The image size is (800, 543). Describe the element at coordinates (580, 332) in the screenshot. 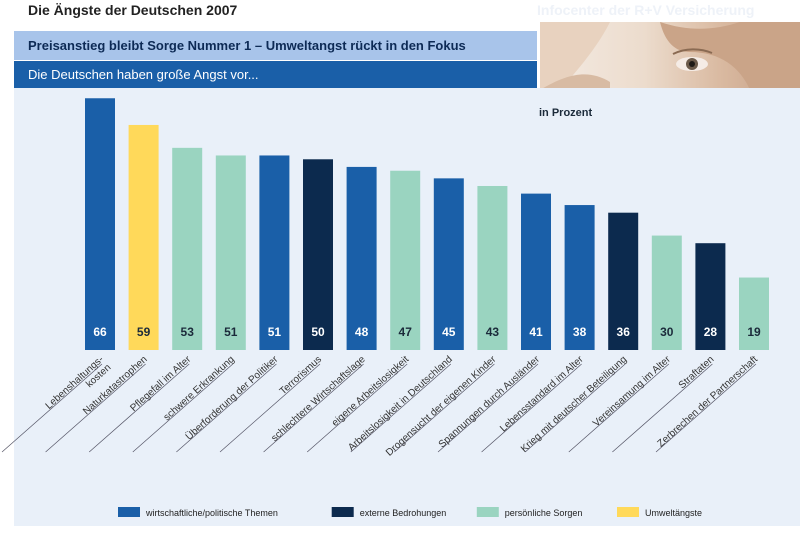

I see `bar-value-label: 38` at that location.